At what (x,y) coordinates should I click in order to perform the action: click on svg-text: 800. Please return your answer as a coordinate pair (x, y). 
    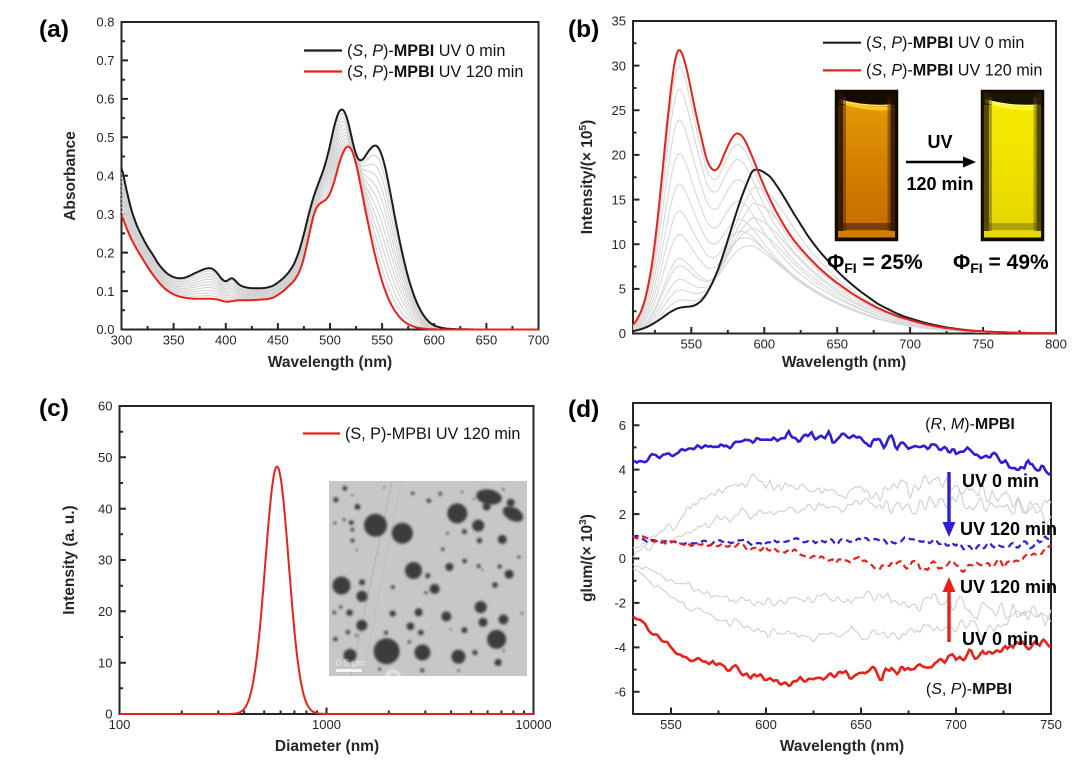
    Looking at the image, I should click on (1056, 344).